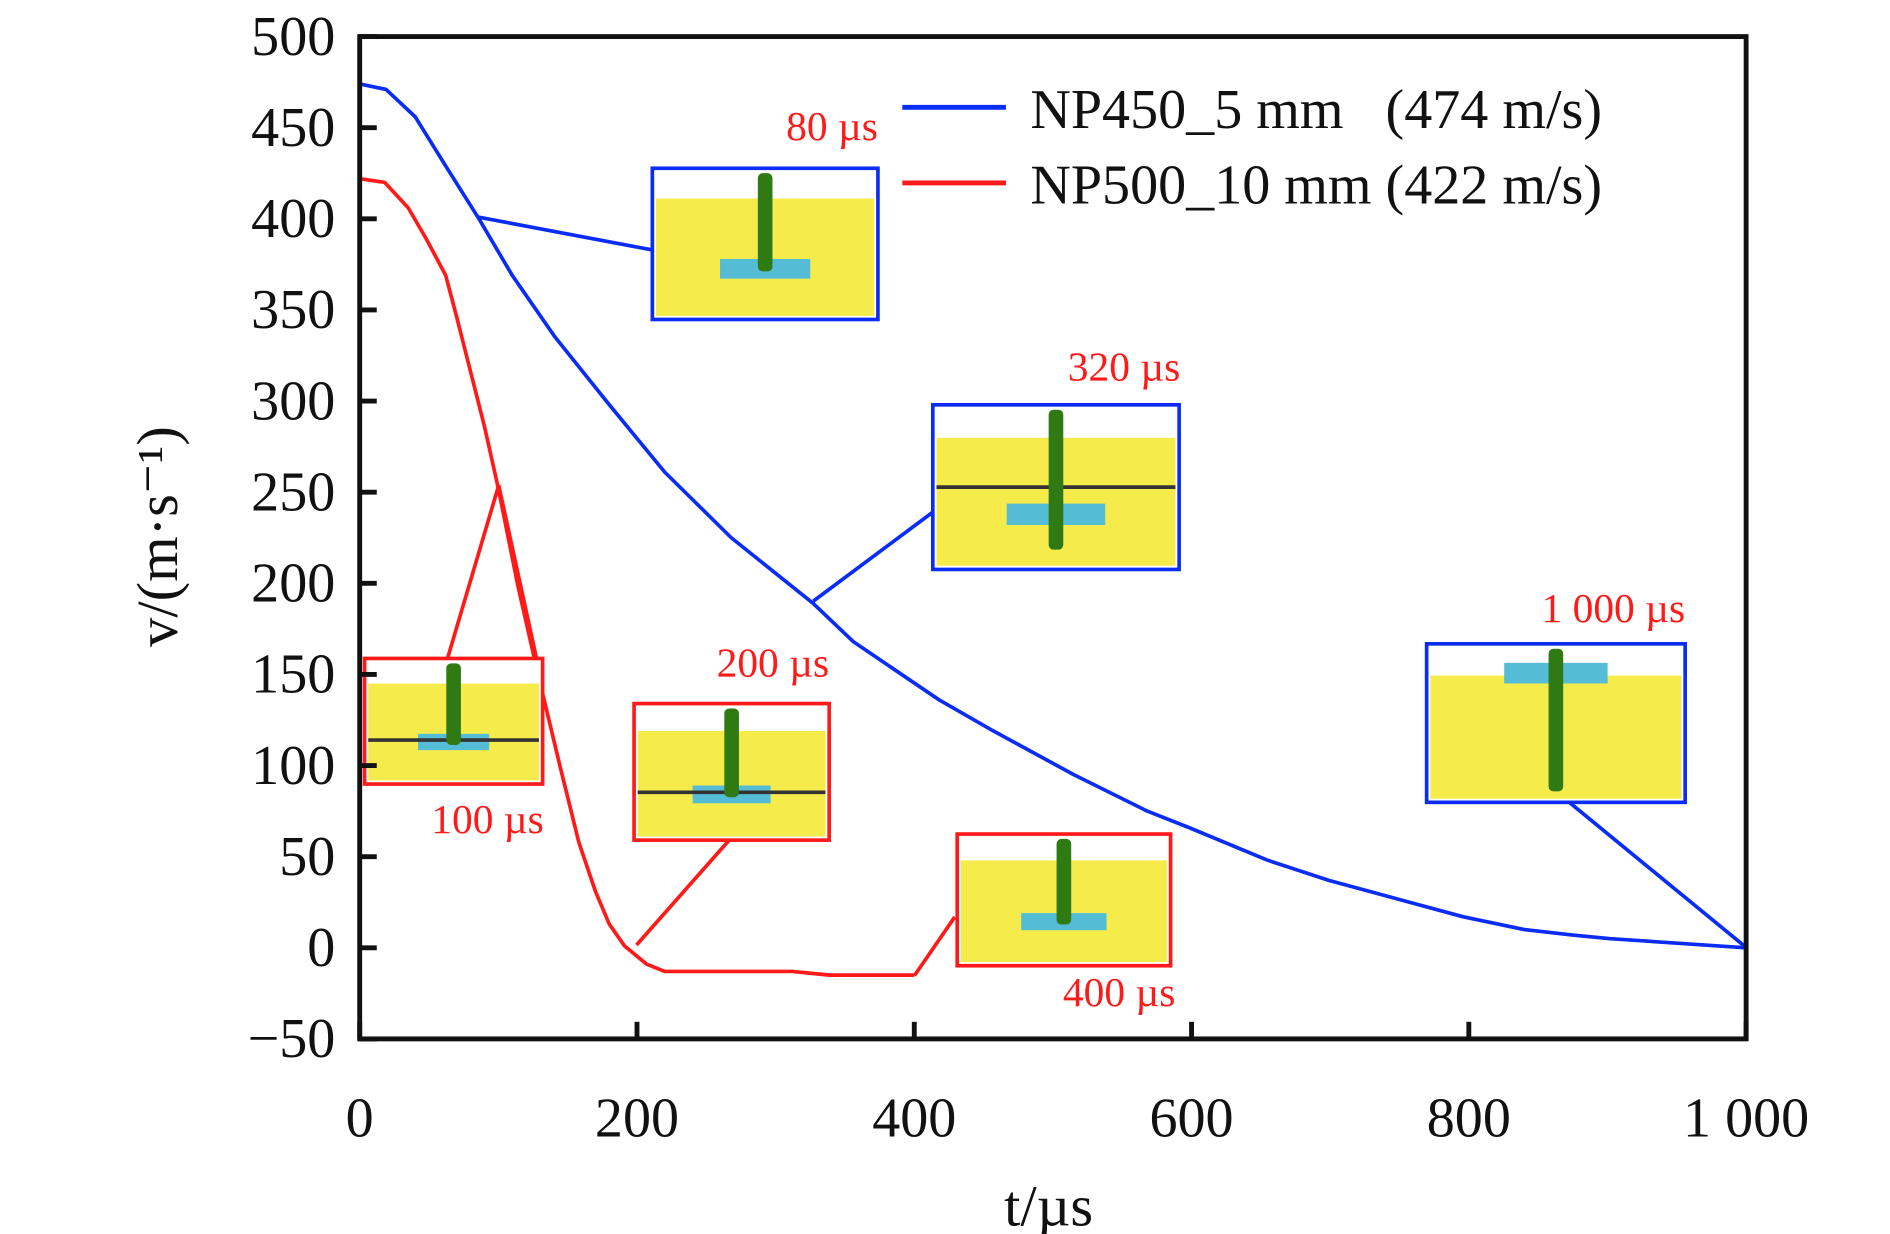  Describe the element at coordinates (293, 219) in the screenshot. I see `y-tick-label: 400` at that location.